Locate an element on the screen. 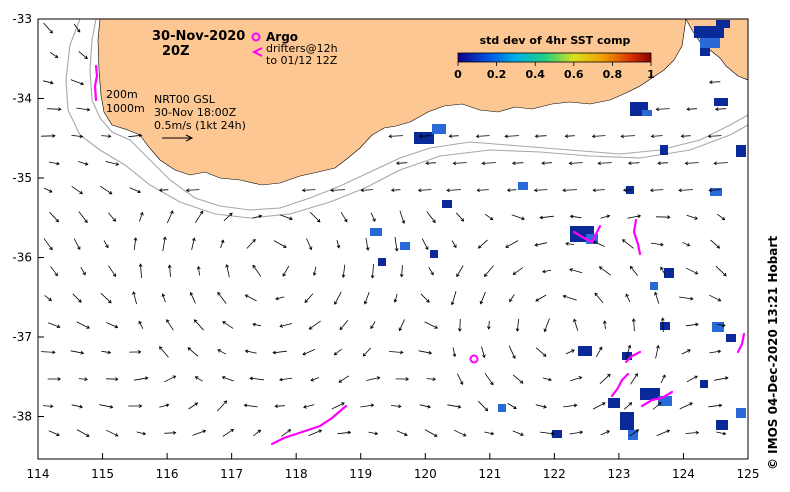 The height and width of the screenshot is (492, 790). header-time: 20Z is located at coordinates (176, 51).